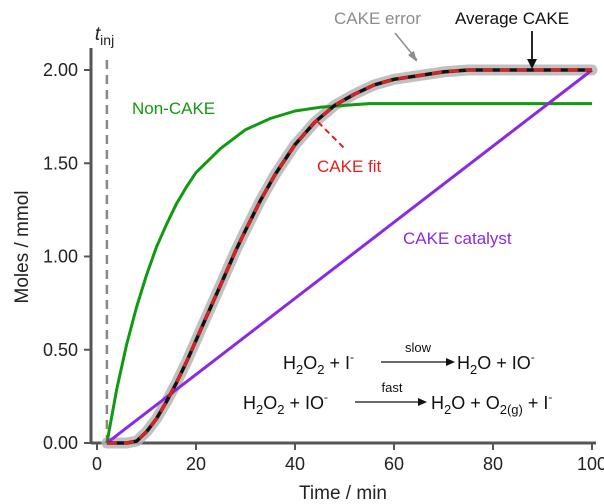 The height and width of the screenshot is (504, 604). Describe the element at coordinates (397, 398) in the screenshot. I see `reaction-equation-2: H2O2 + IO- fast H2O + O2(g) + I-` at that location.